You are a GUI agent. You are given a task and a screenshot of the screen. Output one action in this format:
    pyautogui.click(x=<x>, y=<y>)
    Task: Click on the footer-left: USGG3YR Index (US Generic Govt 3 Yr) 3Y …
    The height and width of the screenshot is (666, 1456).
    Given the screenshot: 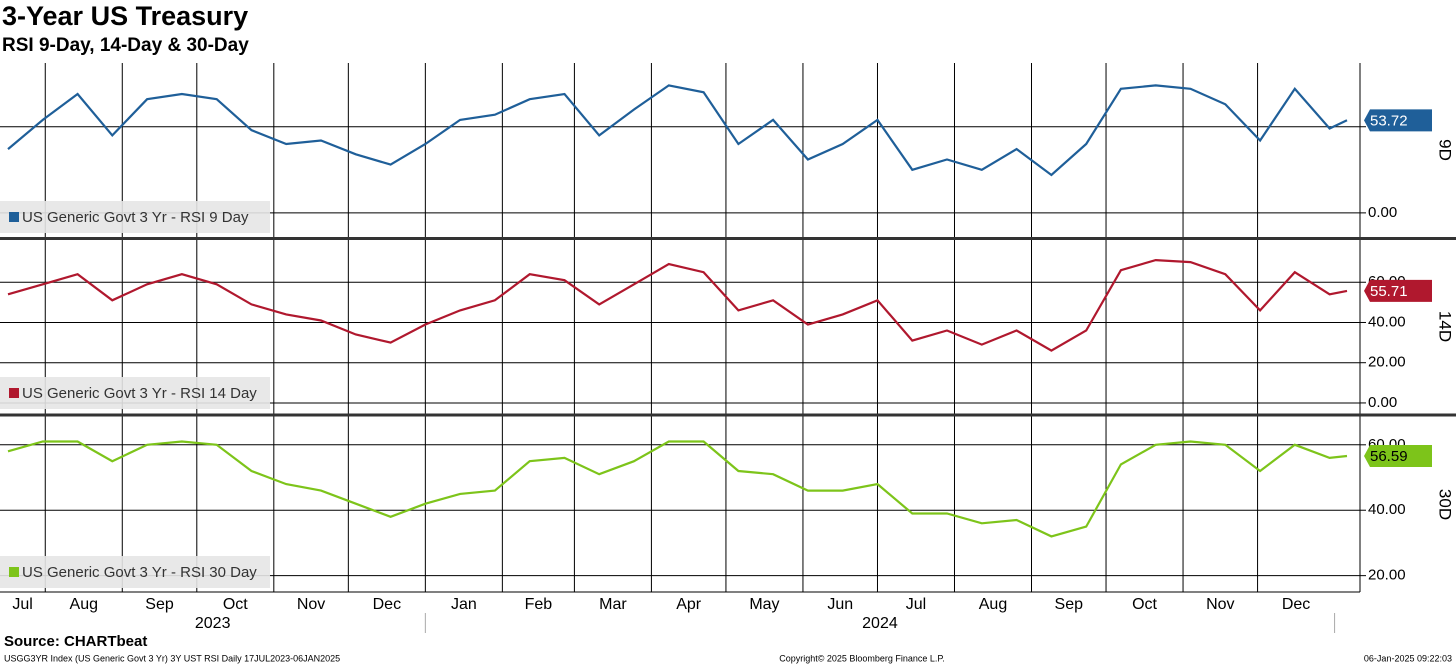 What is the action you would take?
    pyautogui.click(x=172, y=658)
    